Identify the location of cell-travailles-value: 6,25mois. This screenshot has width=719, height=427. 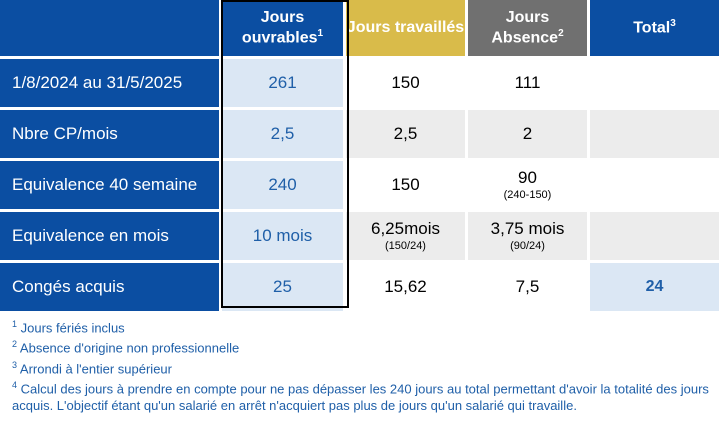
(405, 229).